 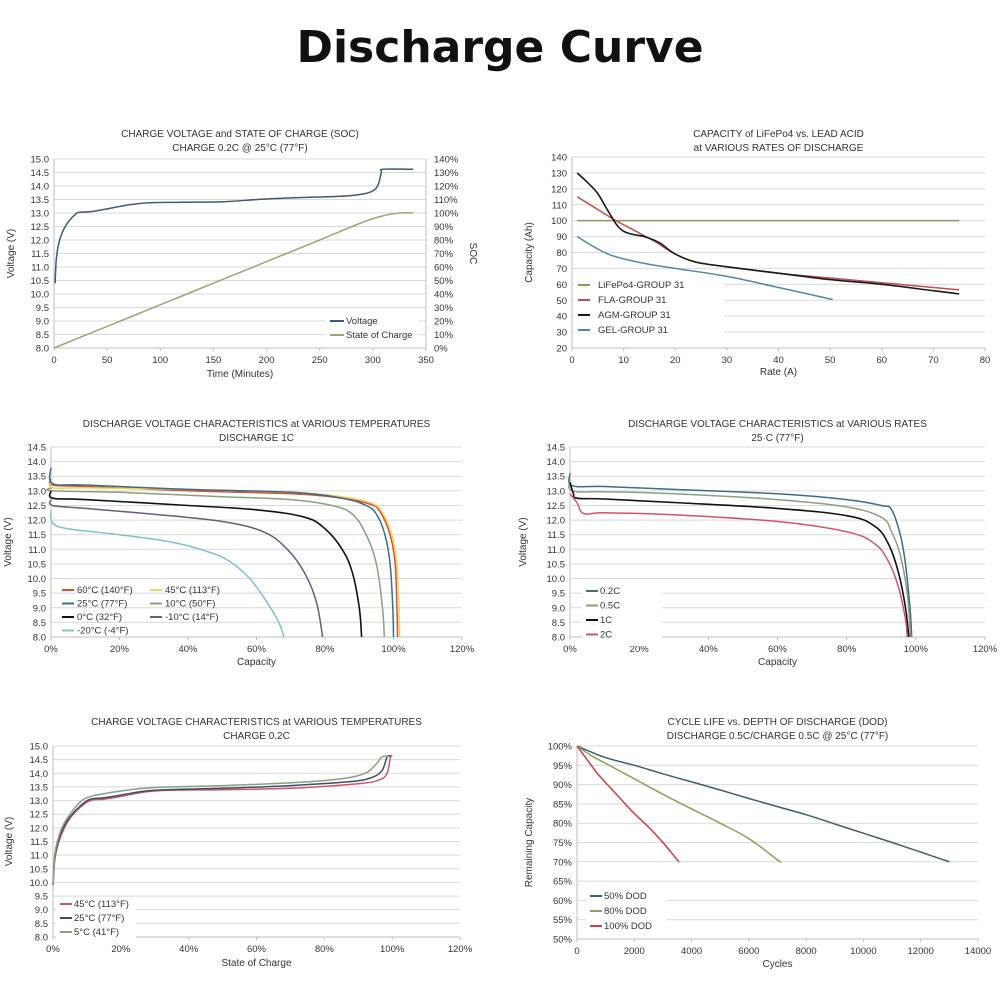 What do you see at coordinates (622, 615) in the screenshot?
I see `chart-legend: 0.2C 0.5C 1C 2C` at bounding box center [622, 615].